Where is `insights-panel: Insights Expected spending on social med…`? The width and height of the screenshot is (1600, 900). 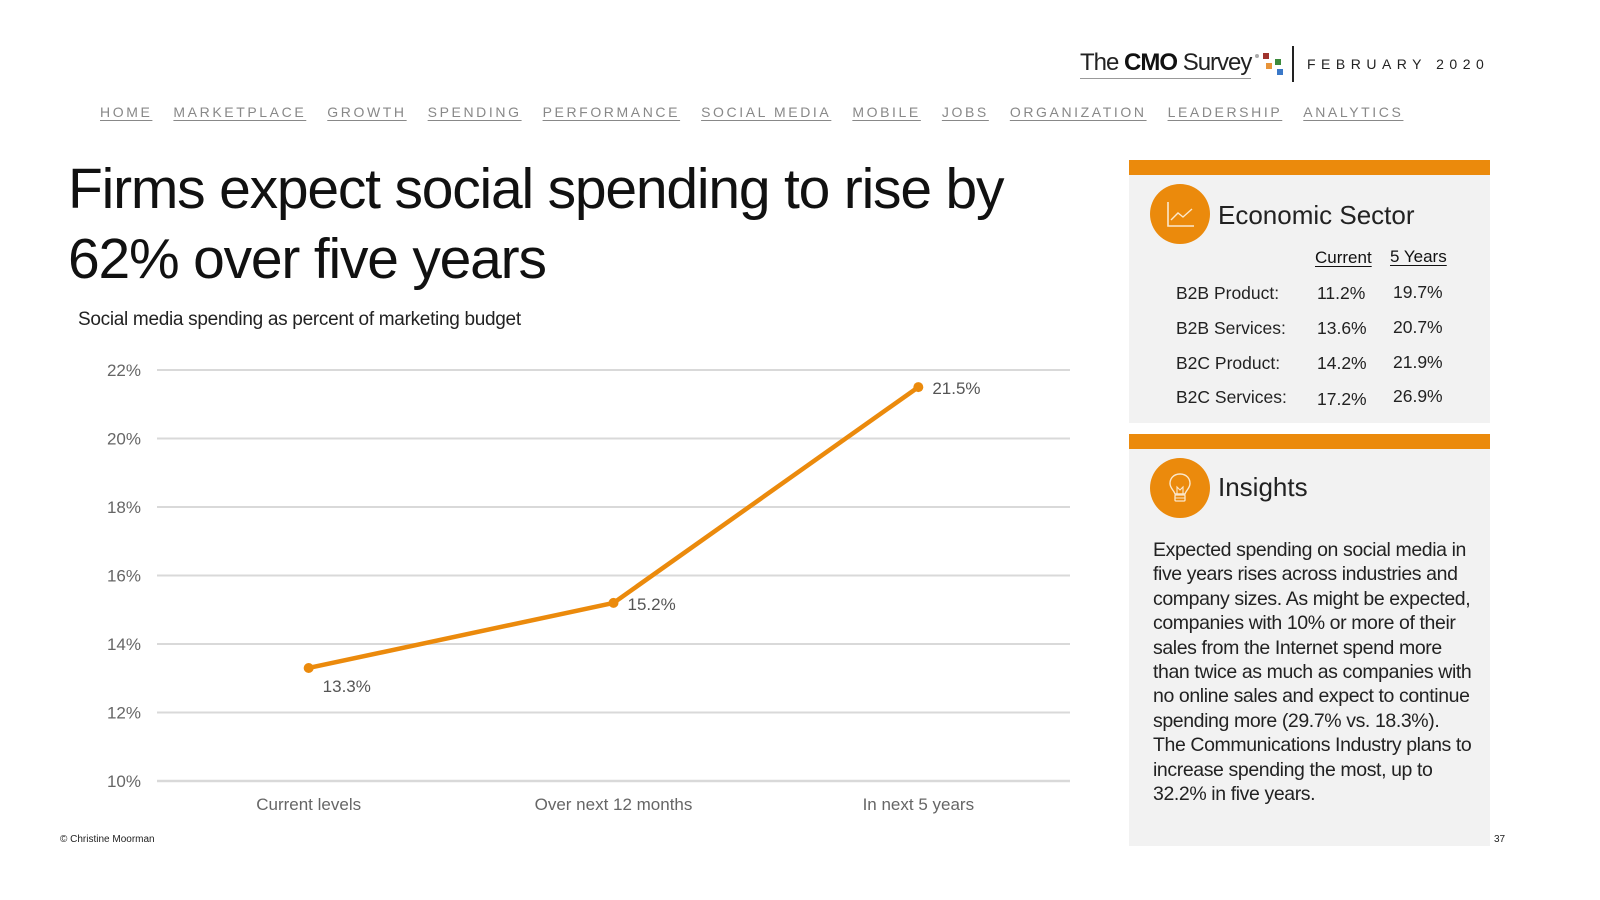
insights-panel: Insights Expected spending on social med… is located at coordinates (1309, 640).